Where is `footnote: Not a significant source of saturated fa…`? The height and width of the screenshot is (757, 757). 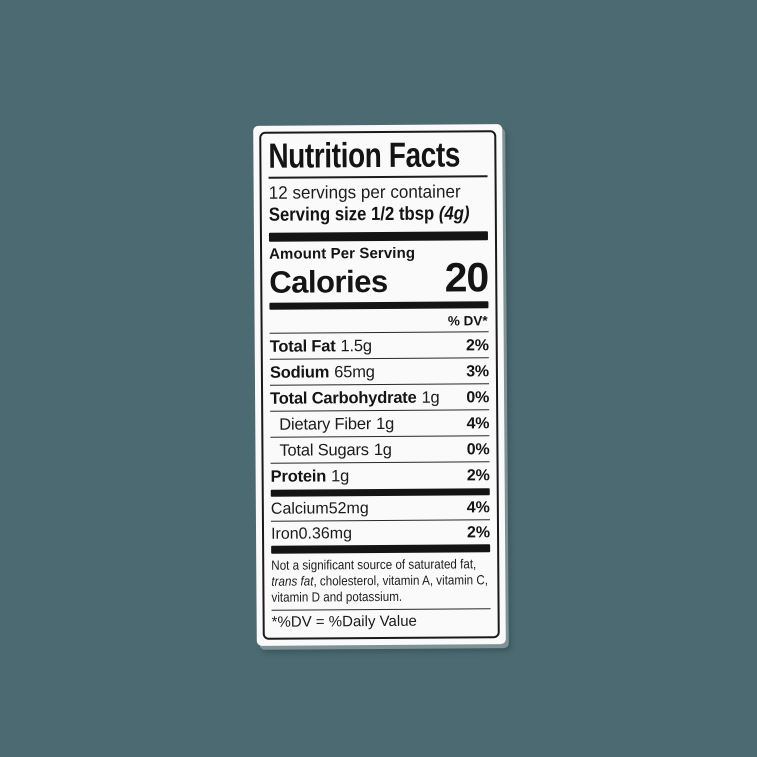
footnote: Not a significant source of saturated fa… is located at coordinates (381, 581).